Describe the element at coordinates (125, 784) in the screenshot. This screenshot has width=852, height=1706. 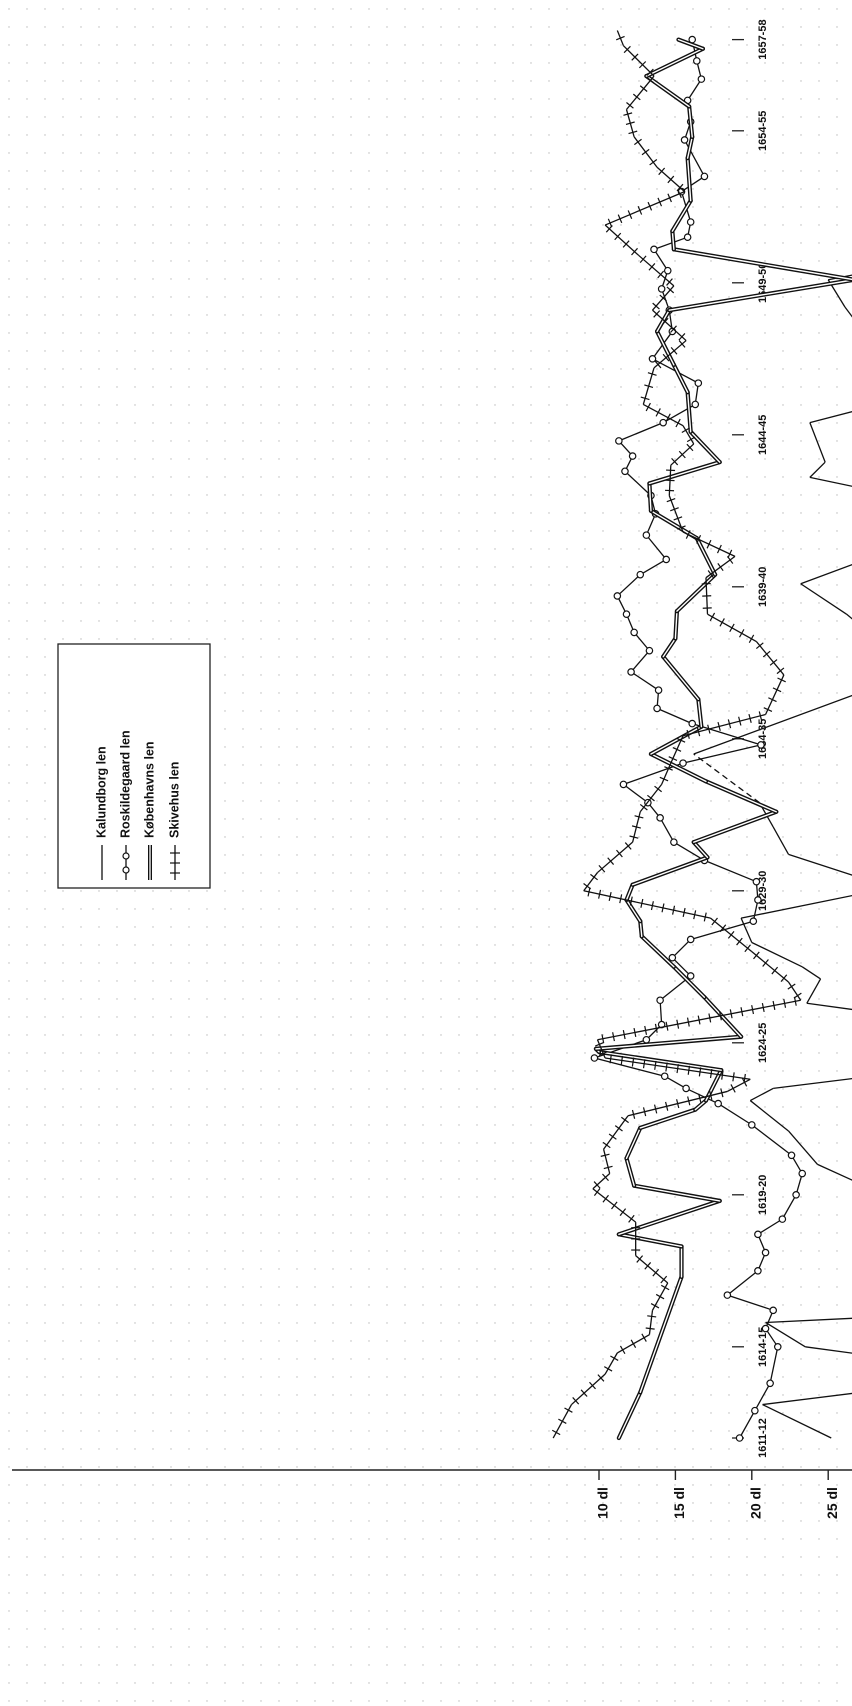
I see `legend-label: Roskildegaard len` at that location.